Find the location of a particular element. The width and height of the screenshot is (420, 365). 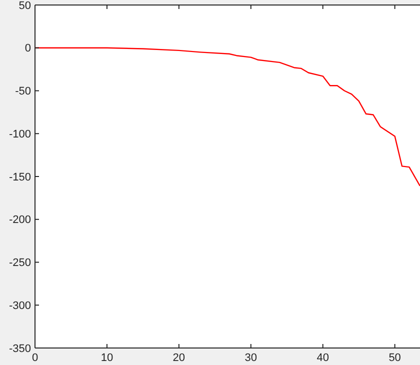

x-tick-label: 0 is located at coordinates (35, 358).